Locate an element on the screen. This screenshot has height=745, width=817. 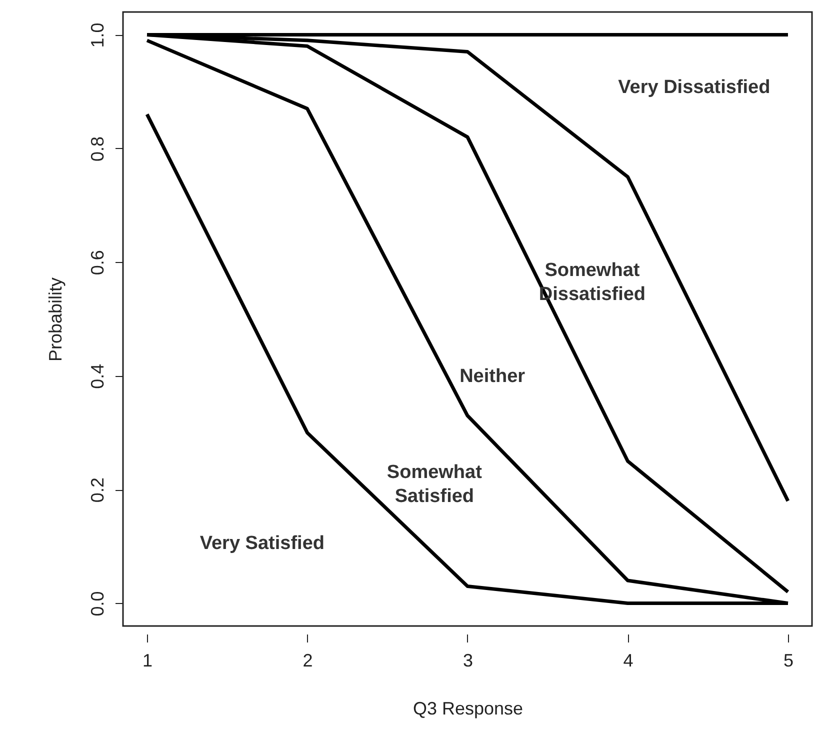
y-tick-label: 0.6 is located at coordinates (98, 263).